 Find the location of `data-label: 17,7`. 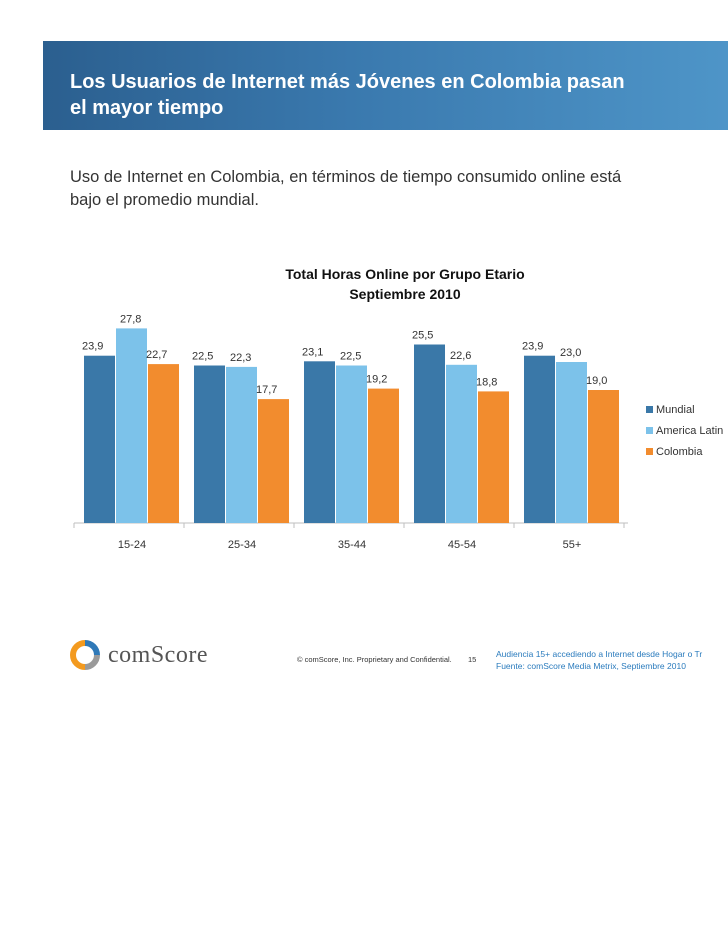

data-label: 17,7 is located at coordinates (266, 390).